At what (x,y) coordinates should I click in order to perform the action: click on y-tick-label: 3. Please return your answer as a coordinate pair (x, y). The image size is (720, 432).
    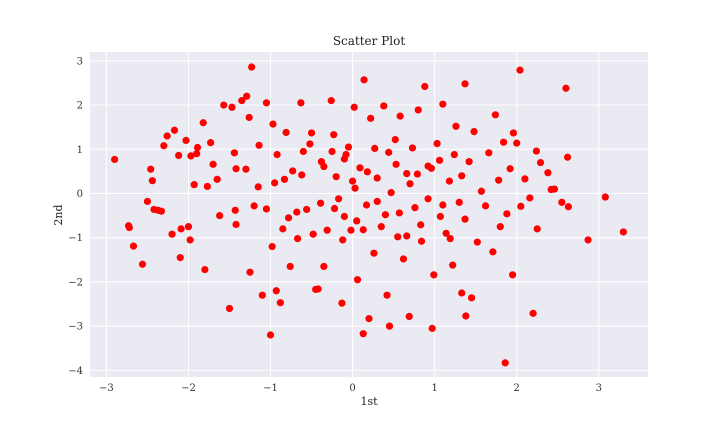
    Looking at the image, I should click on (80, 61).